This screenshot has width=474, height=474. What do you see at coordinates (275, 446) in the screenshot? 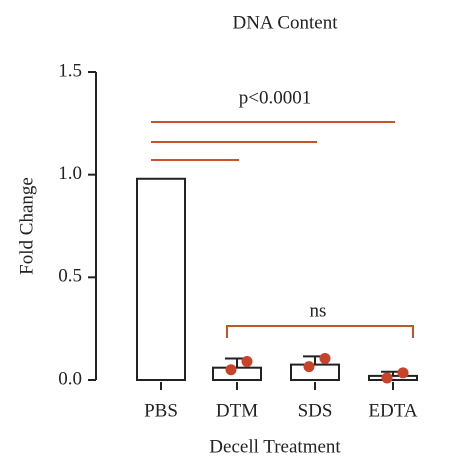
I see `x-axis-label: Decell Treatment` at bounding box center [275, 446].